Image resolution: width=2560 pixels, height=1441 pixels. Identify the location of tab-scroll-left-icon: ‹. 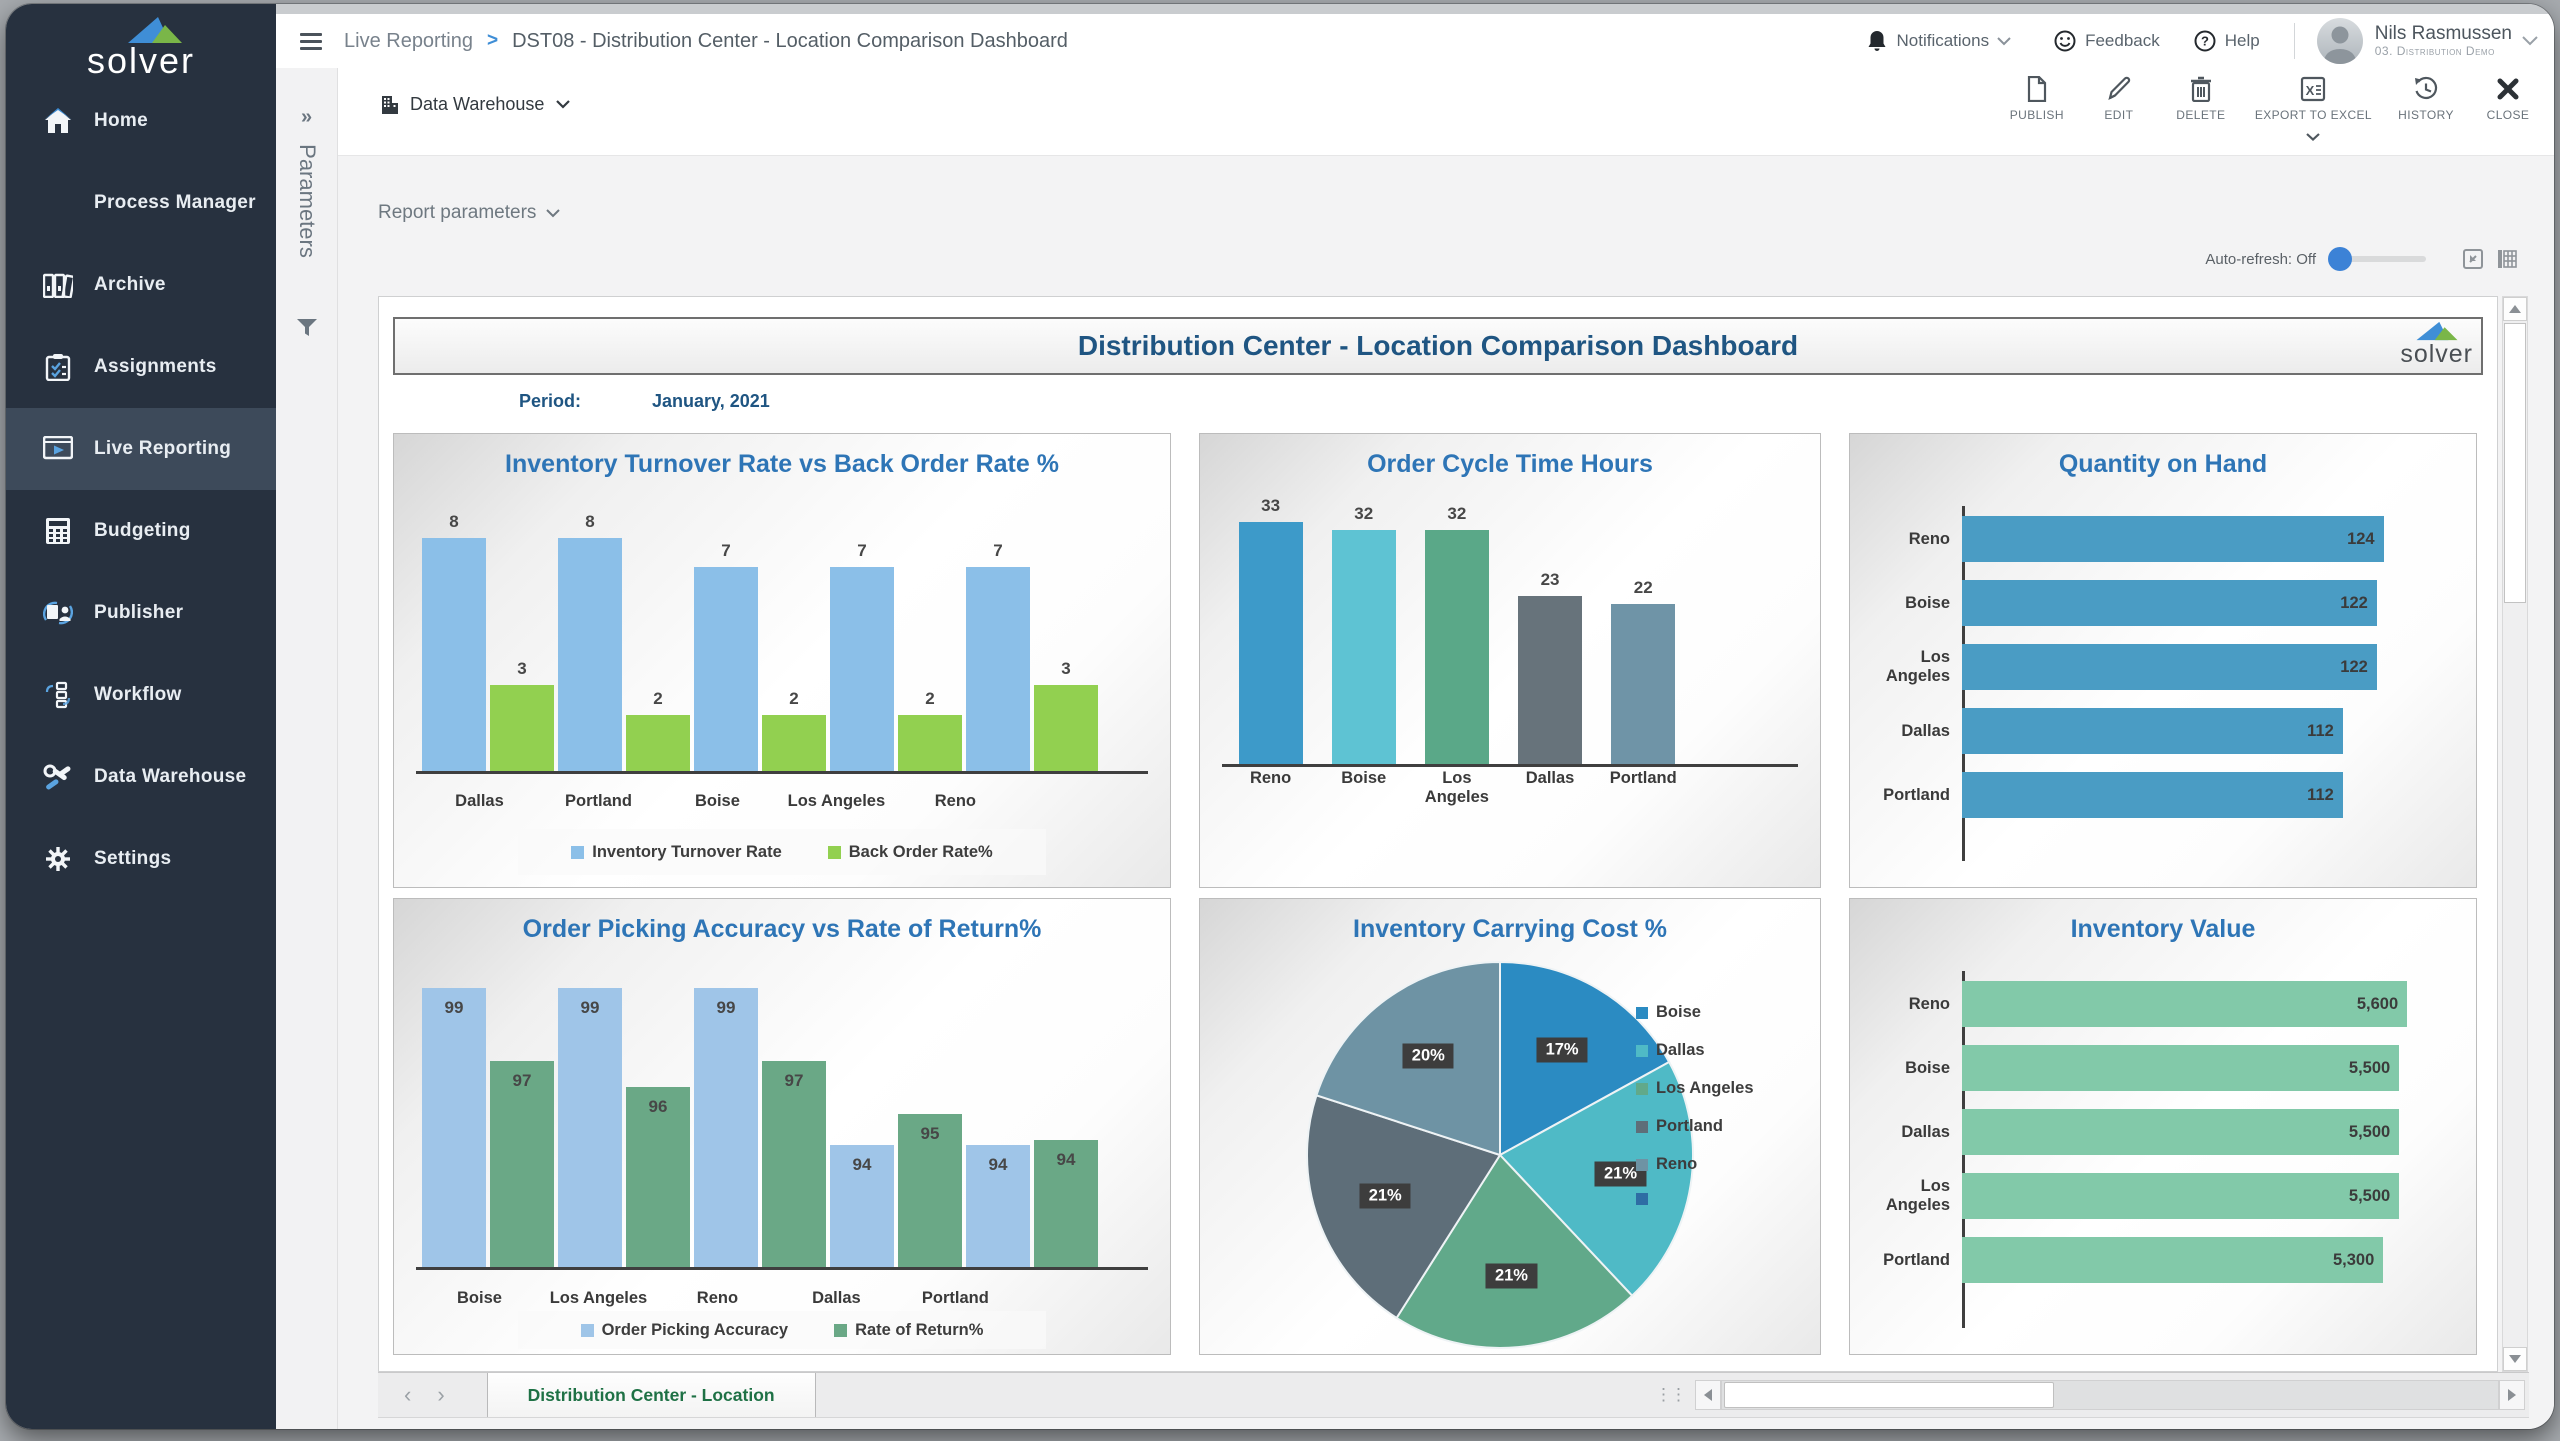
(408, 1394).